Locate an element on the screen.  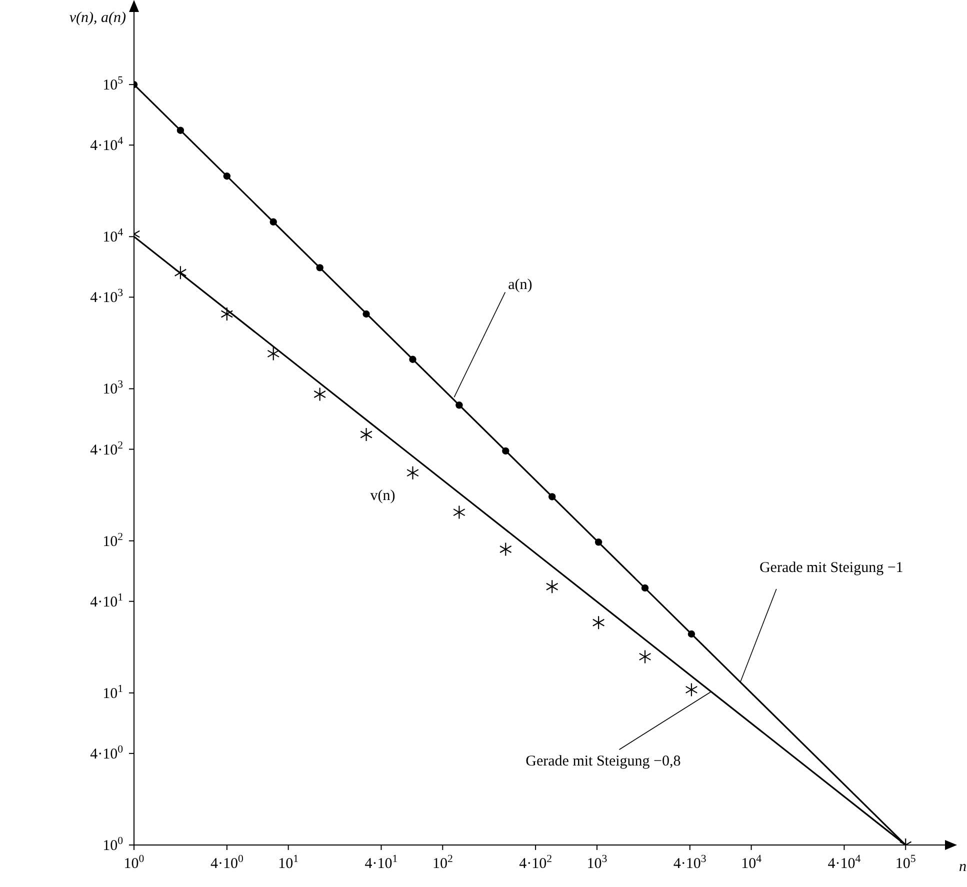
y-tick-label: 10$^{5}$ is located at coordinates (112, 84).